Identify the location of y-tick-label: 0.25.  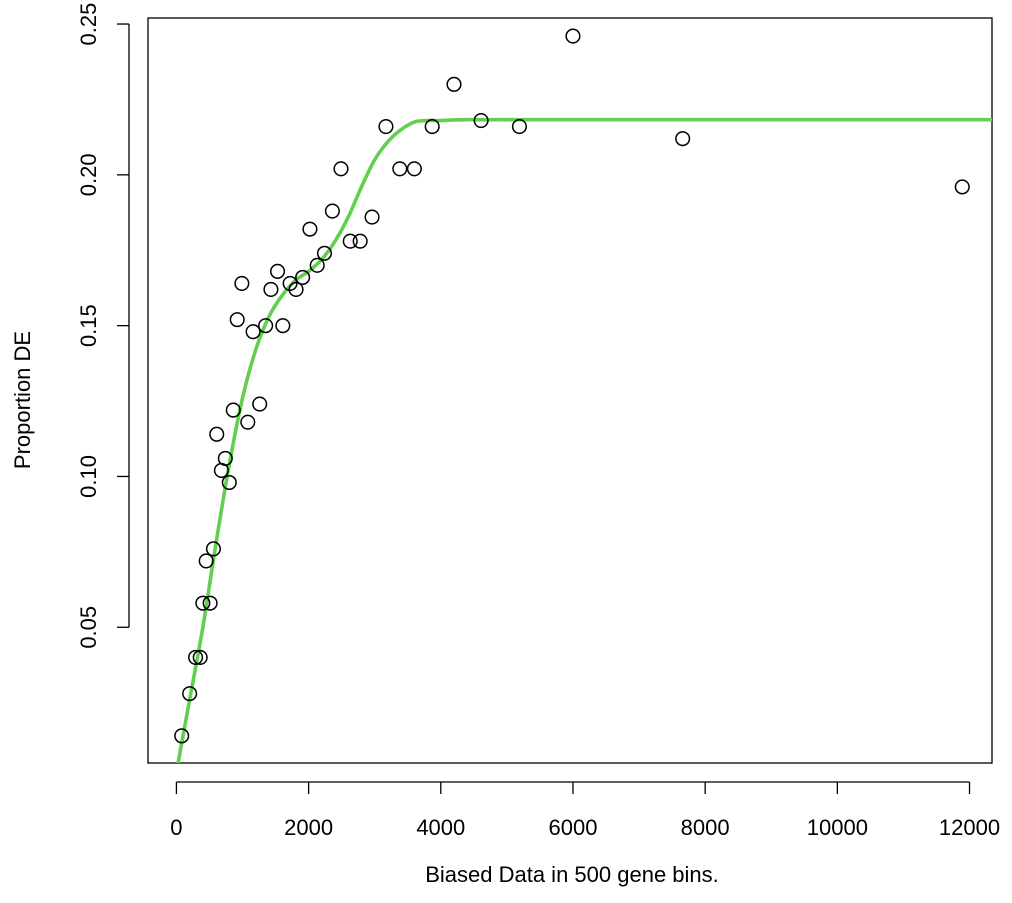
(88, 24).